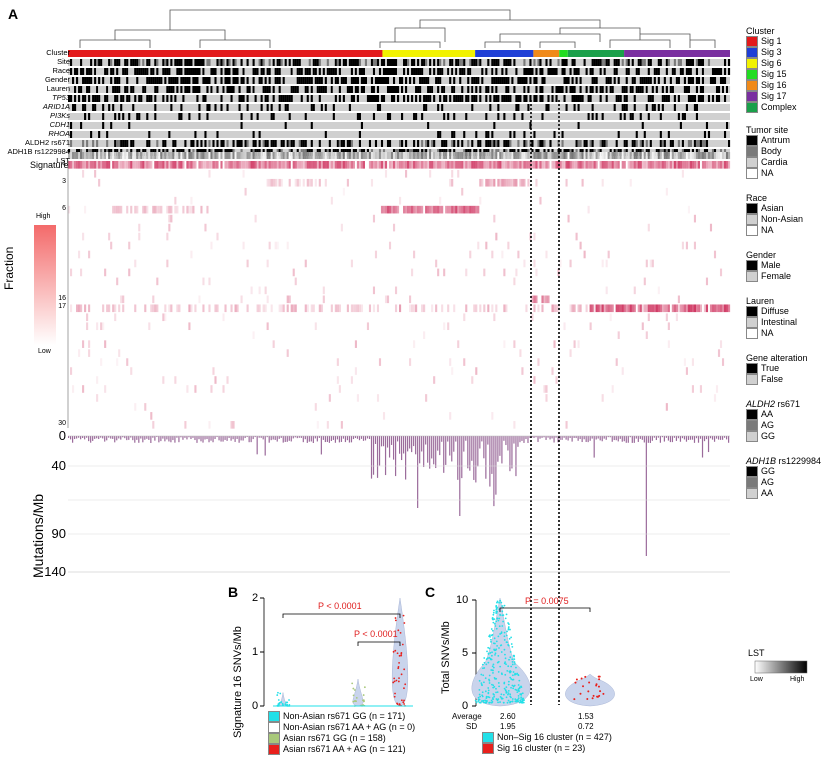 The height and width of the screenshot is (760, 835). What do you see at coordinates (790, 323) in the screenshot?
I see `legend-lauren-item: Intestinal` at bounding box center [790, 323].